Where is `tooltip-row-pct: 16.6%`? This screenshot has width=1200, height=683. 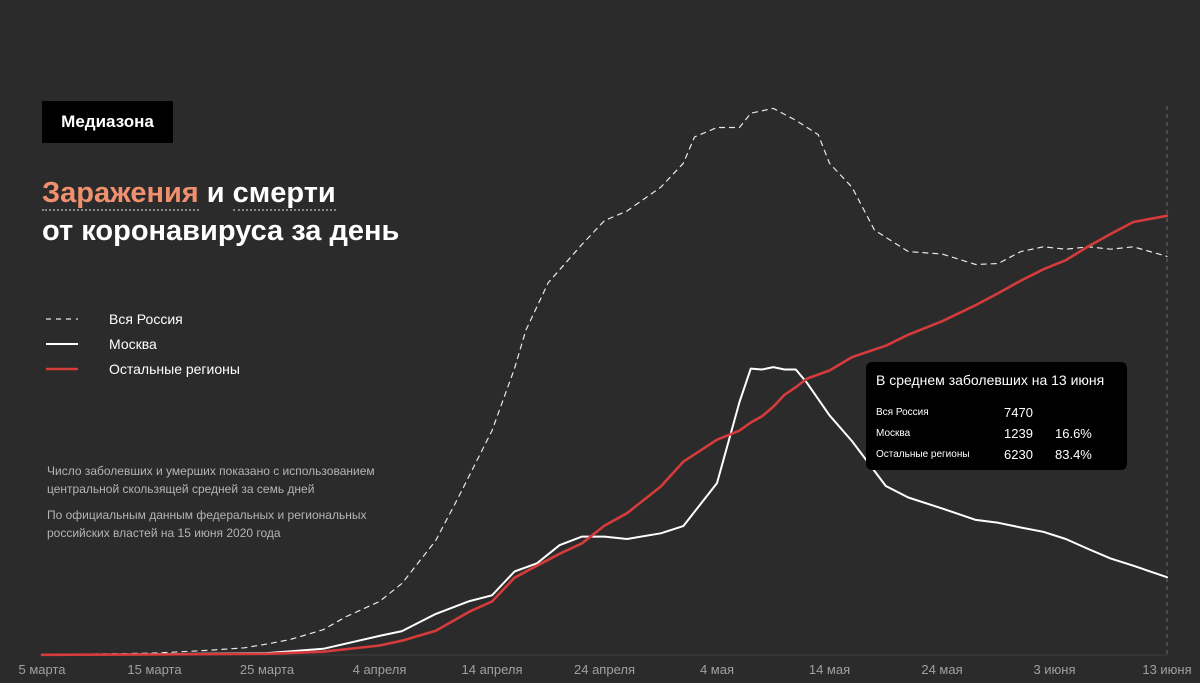 tooltip-row-pct: 16.6% is located at coordinates (1073, 433).